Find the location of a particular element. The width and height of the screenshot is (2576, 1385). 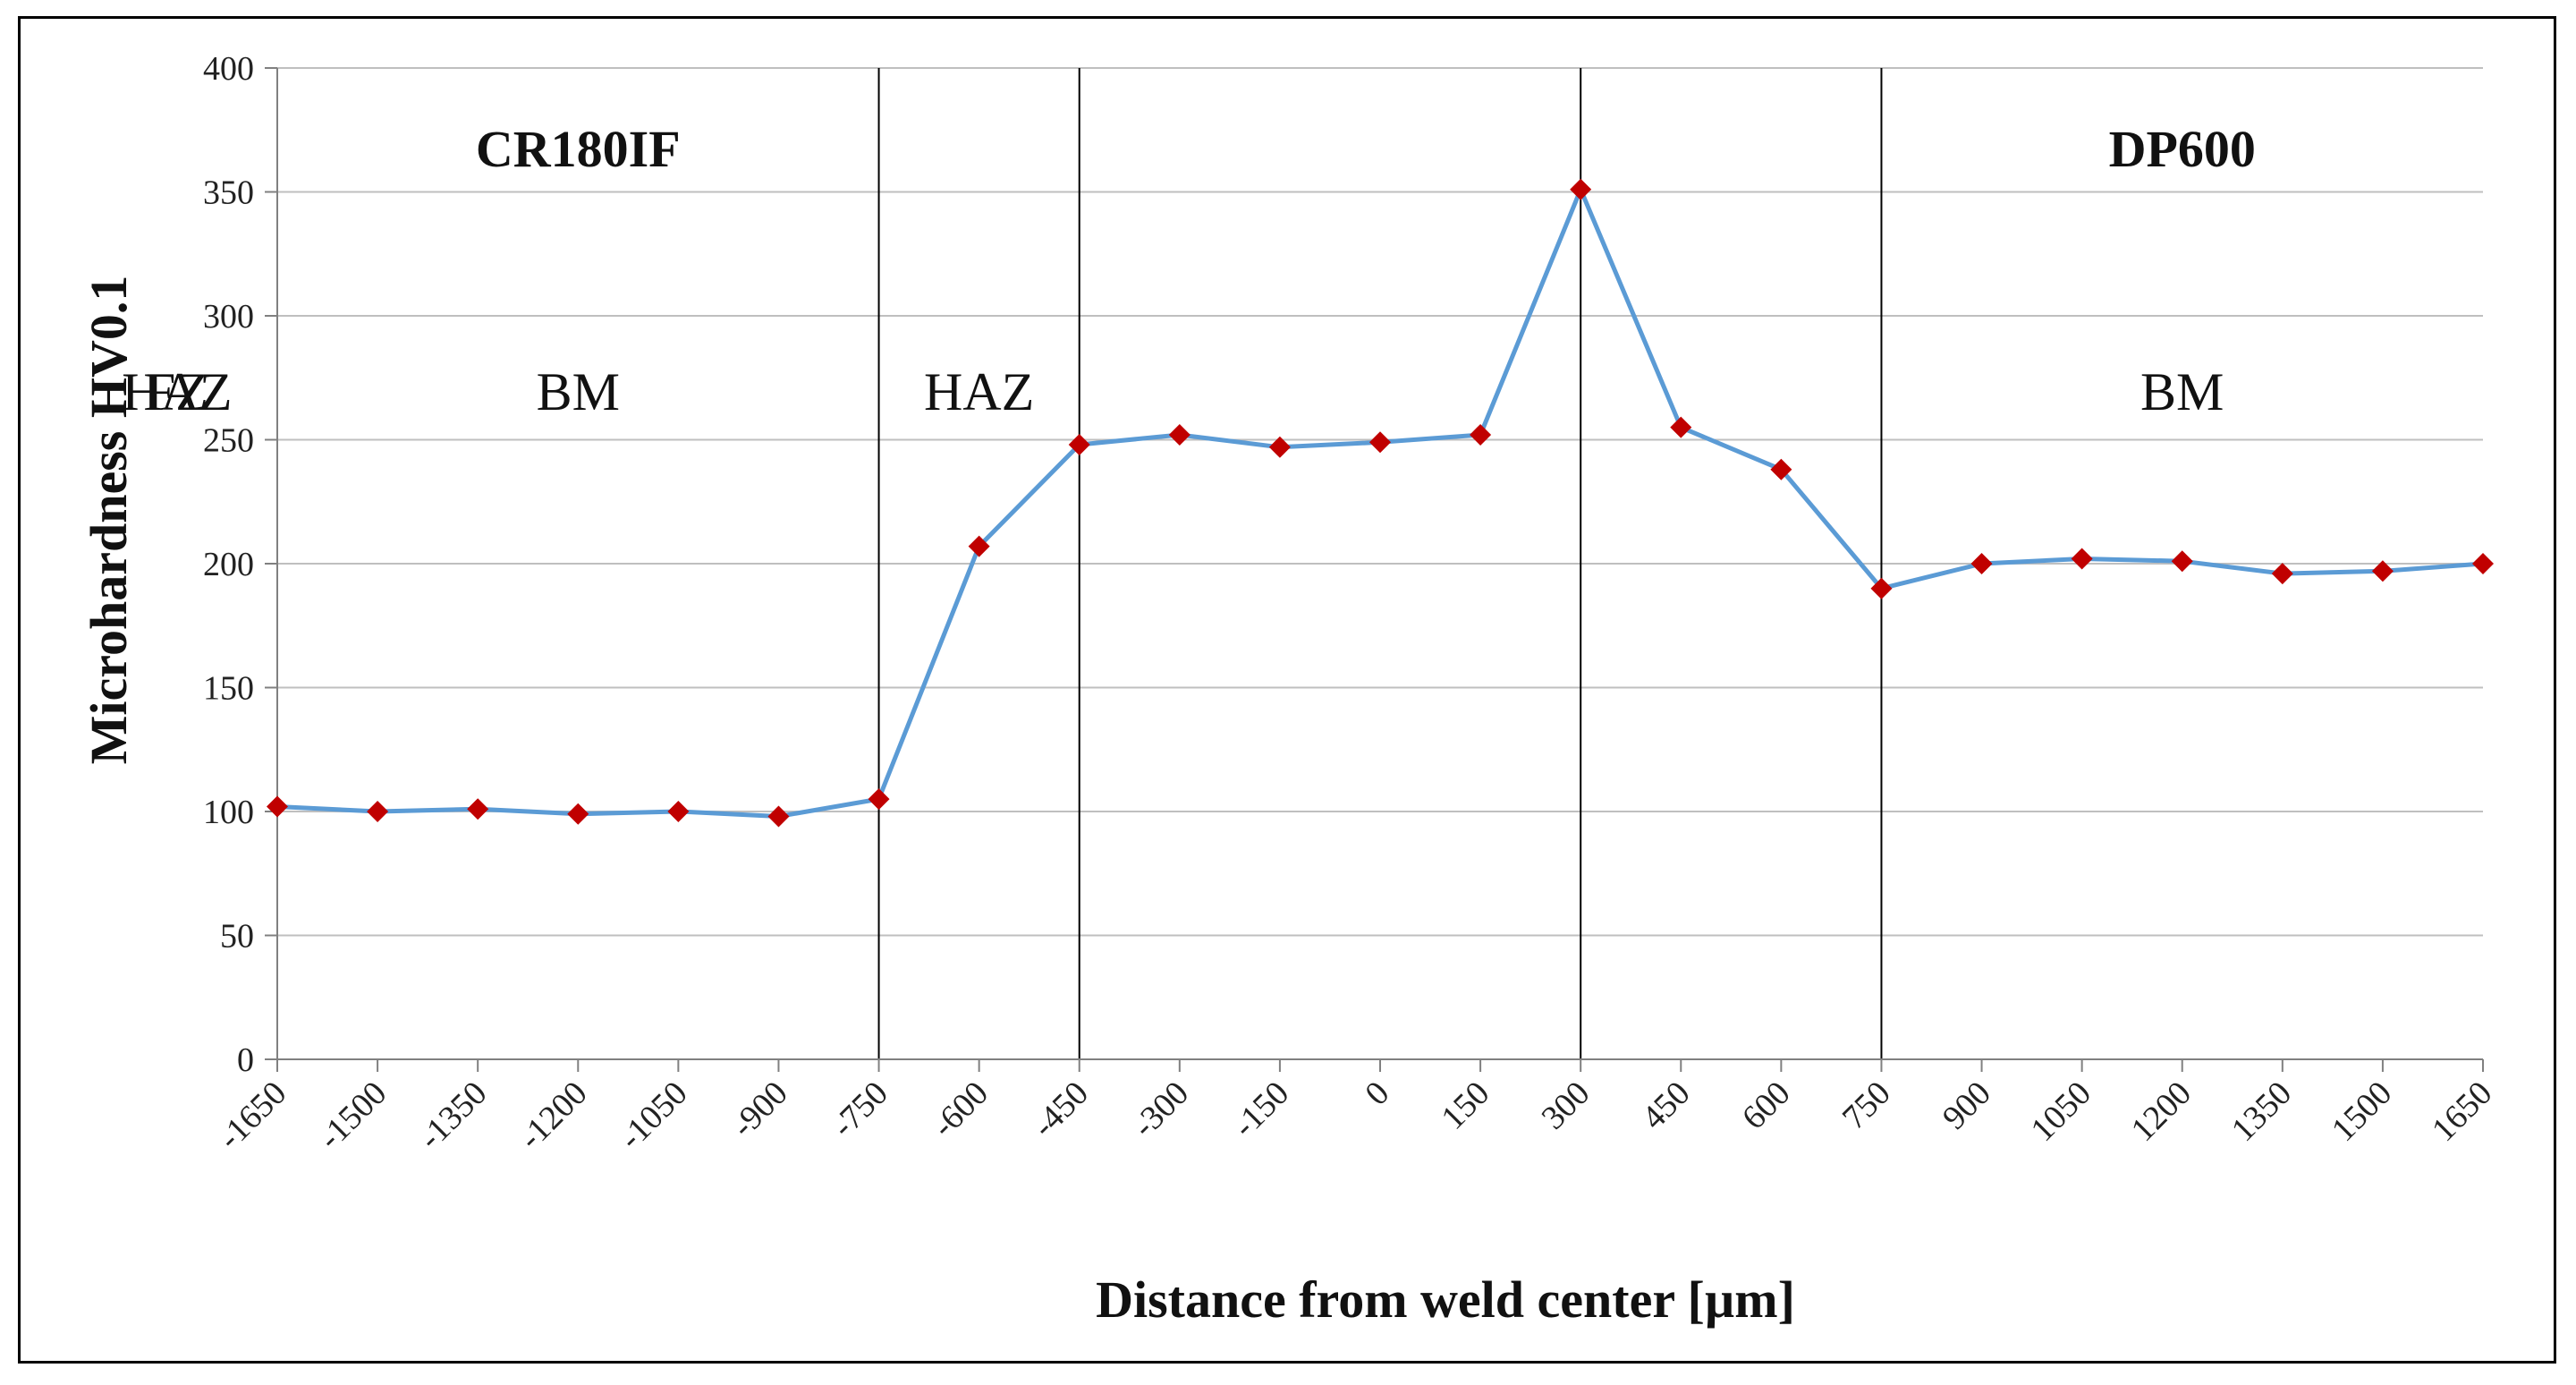

x-tick-label: 1500 is located at coordinates (2362, 1112).